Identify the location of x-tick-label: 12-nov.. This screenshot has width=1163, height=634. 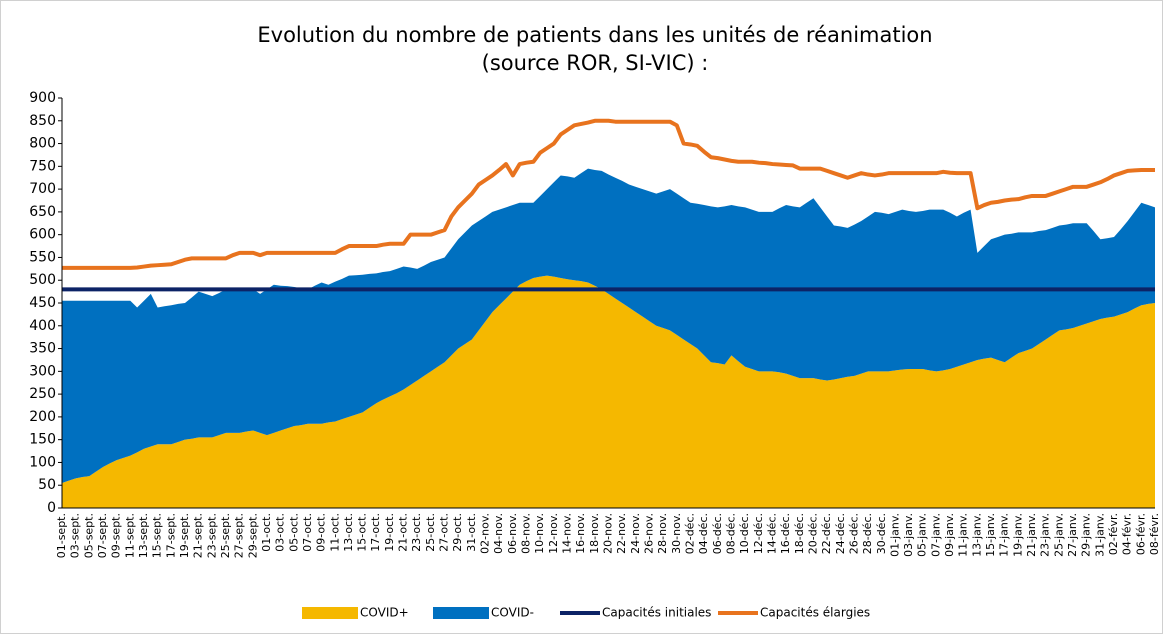
(553, 533).